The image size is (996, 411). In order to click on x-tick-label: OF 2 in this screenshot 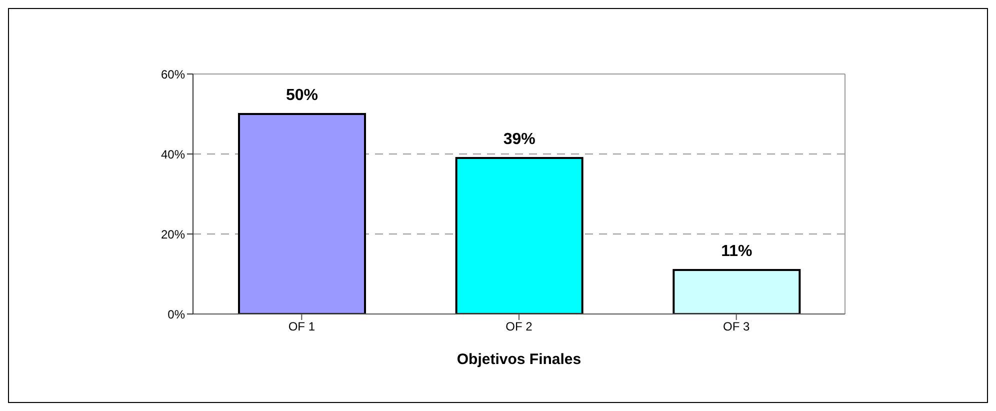, I will do `click(519, 327)`.